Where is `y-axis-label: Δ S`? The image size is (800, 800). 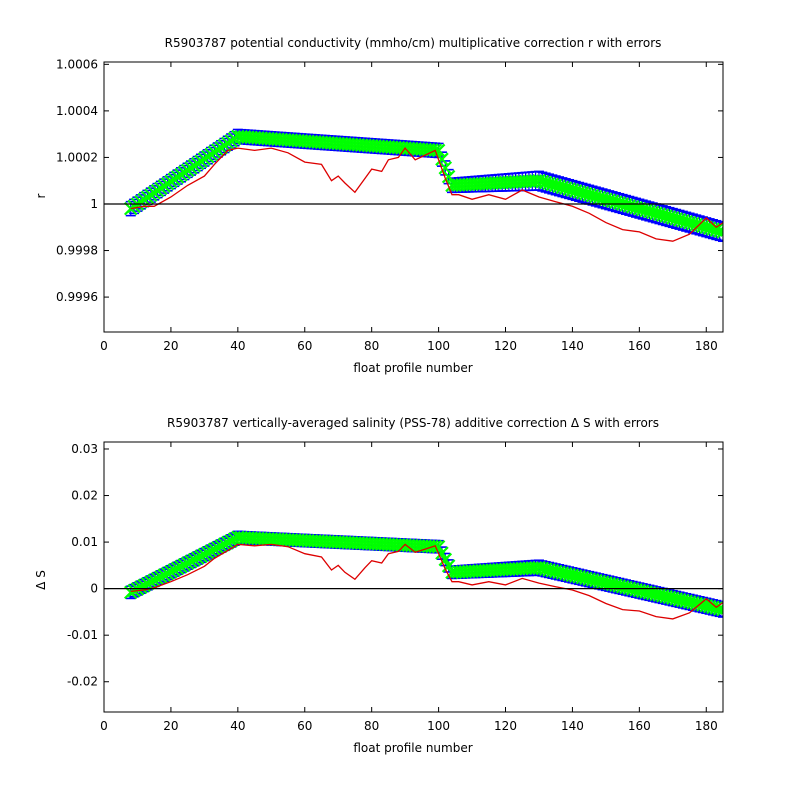 y-axis-label: Δ S is located at coordinates (41, 580).